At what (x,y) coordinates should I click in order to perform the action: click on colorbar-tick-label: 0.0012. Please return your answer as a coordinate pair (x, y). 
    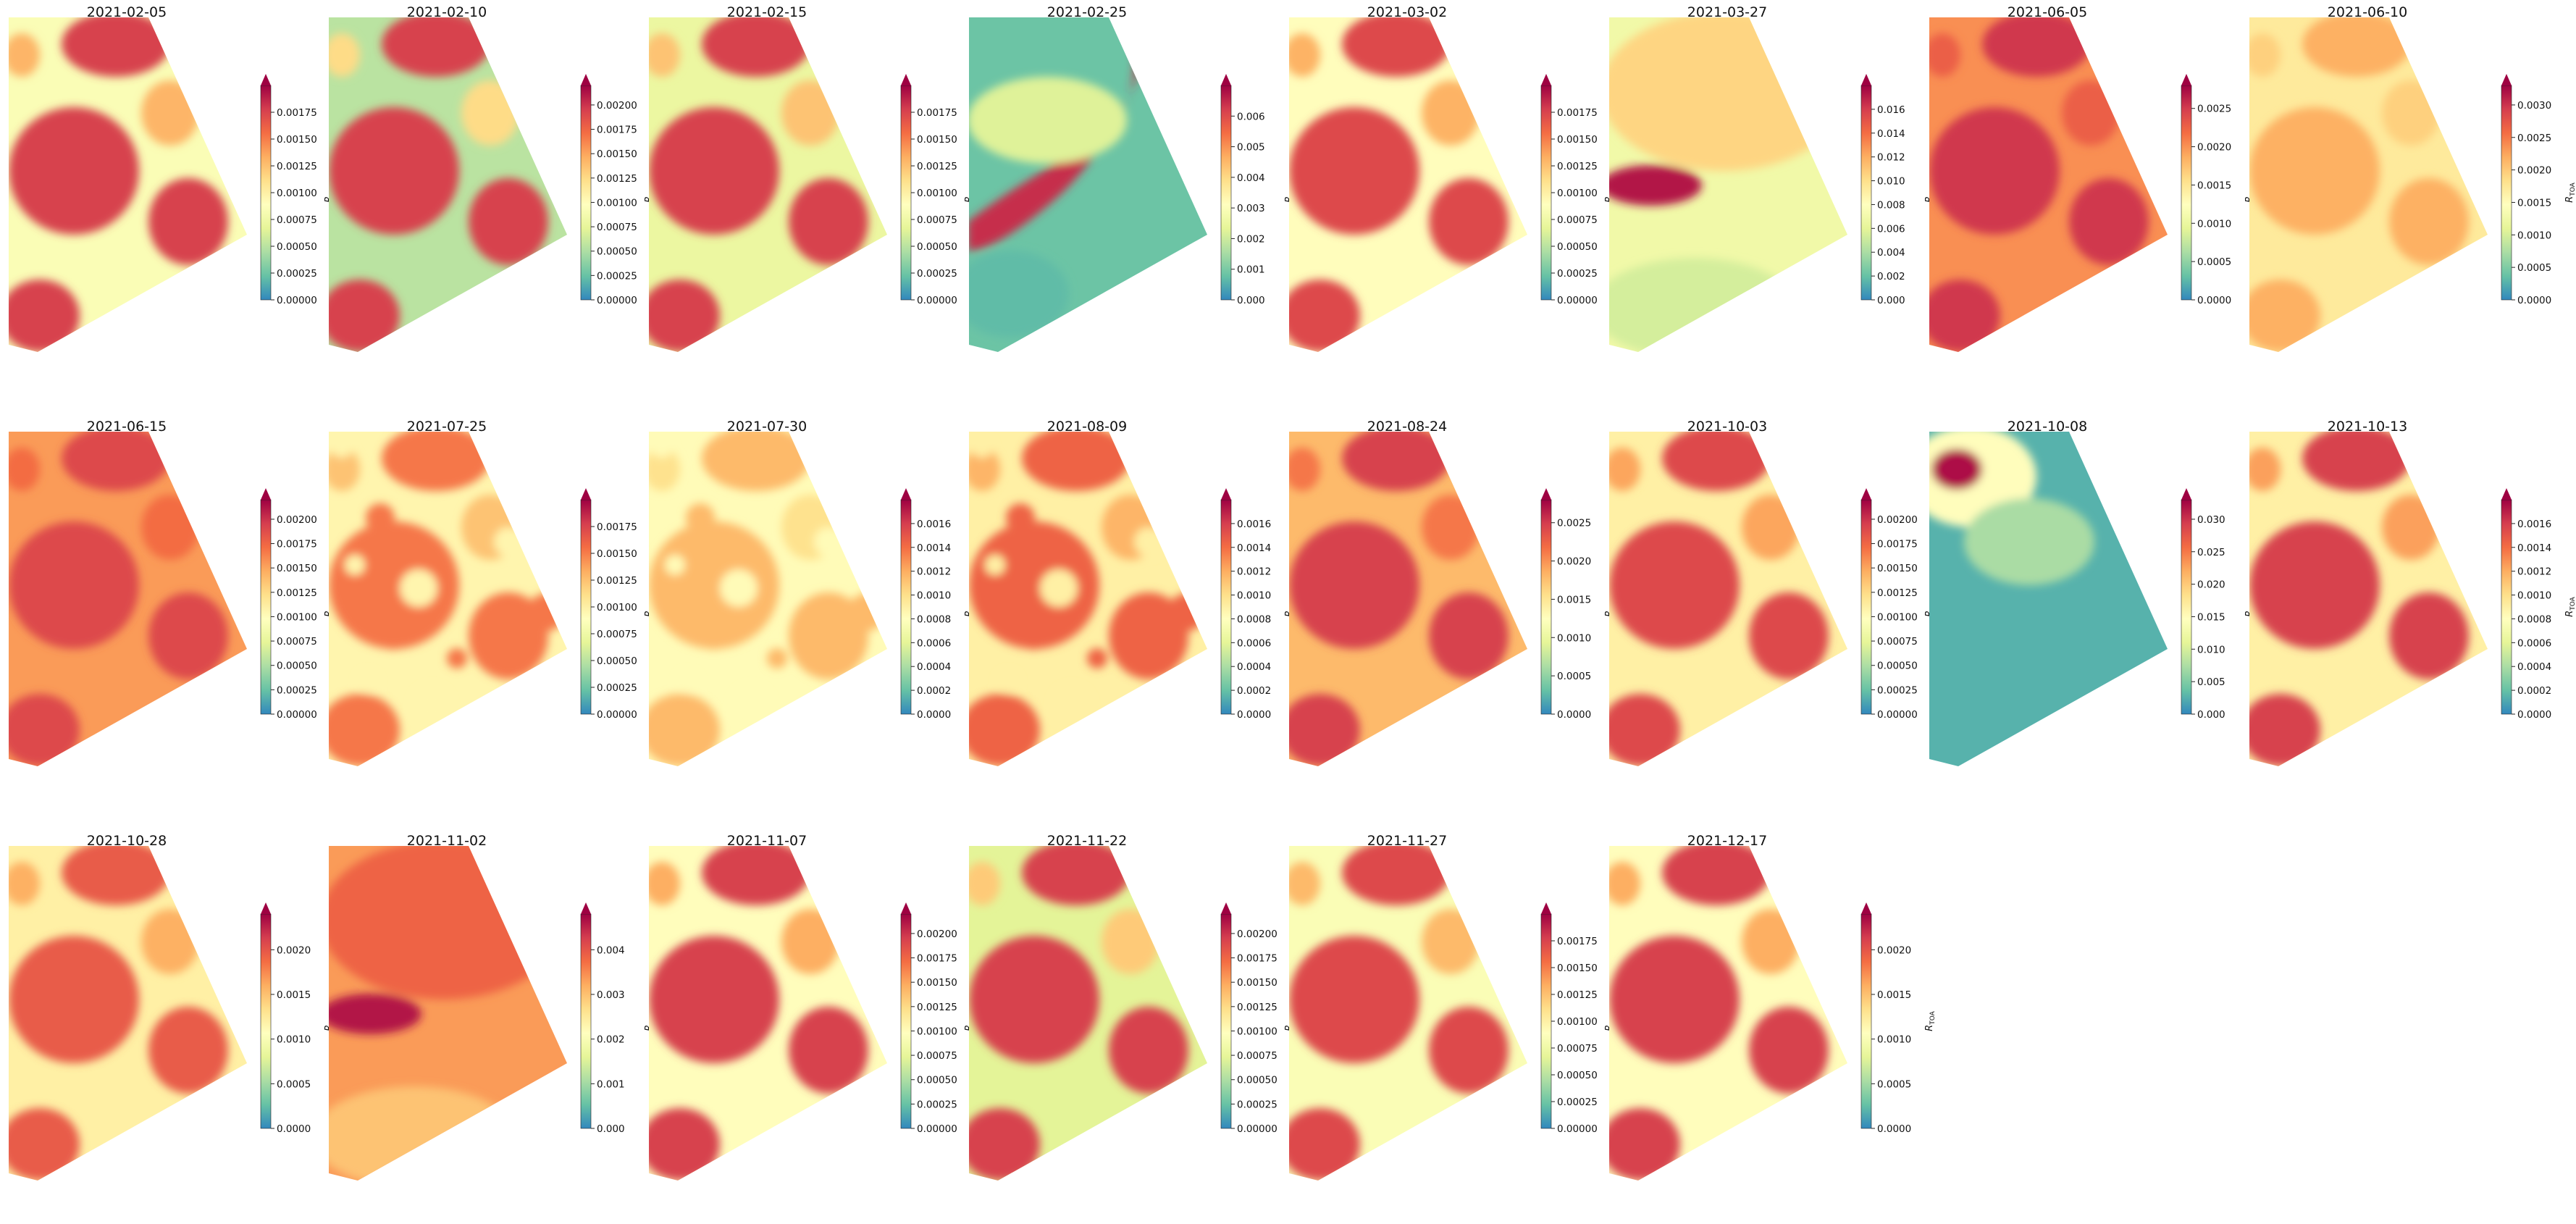
    Looking at the image, I should click on (2534, 572).